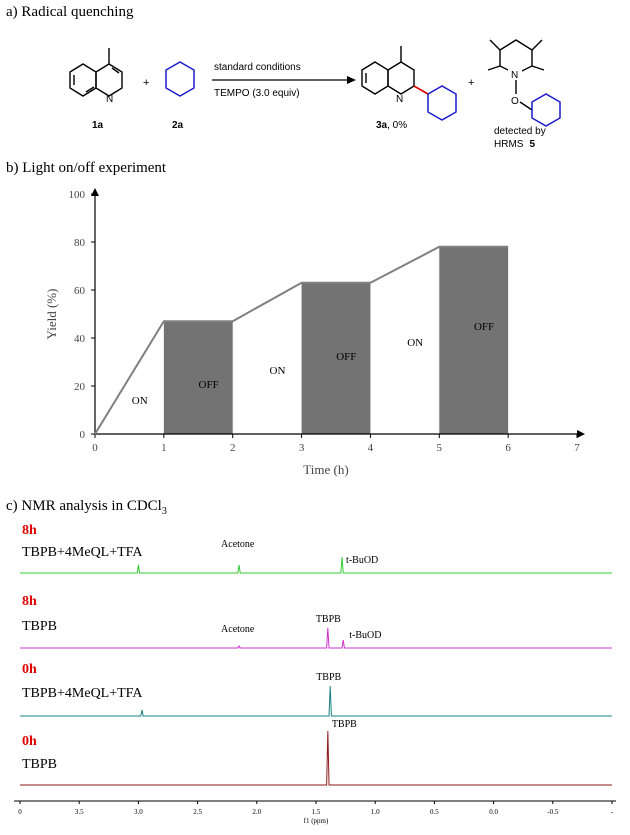 The width and height of the screenshot is (630, 835). I want to click on ppm-tick-label: 0, so click(20, 812).